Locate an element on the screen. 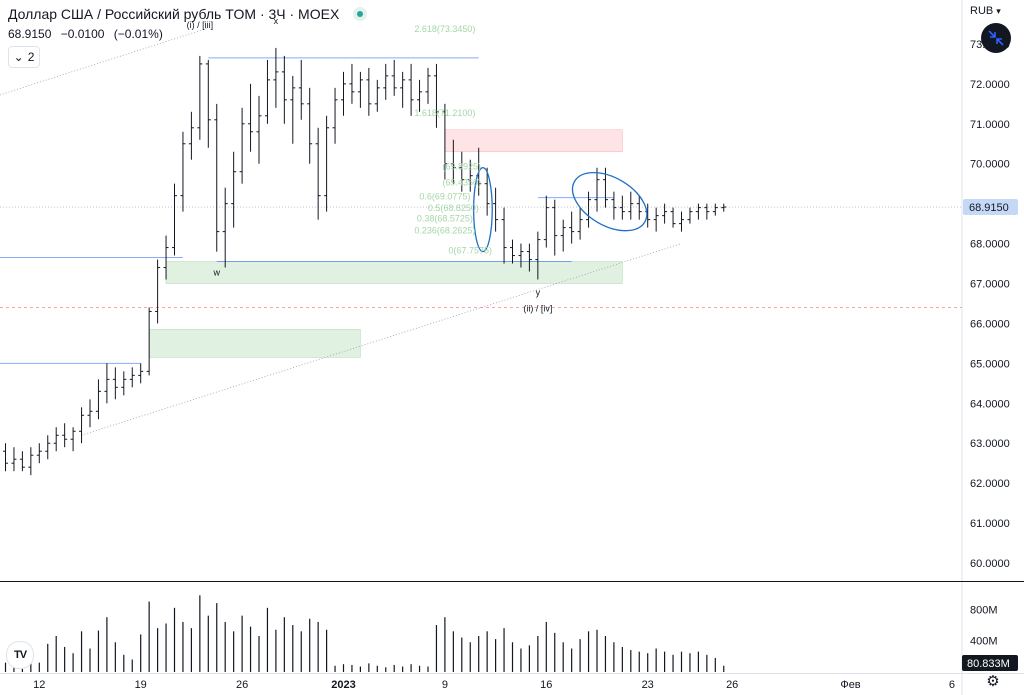 The height and width of the screenshot is (695, 1024). chart-annotation: (i) / [iii] is located at coordinates (200, 25).